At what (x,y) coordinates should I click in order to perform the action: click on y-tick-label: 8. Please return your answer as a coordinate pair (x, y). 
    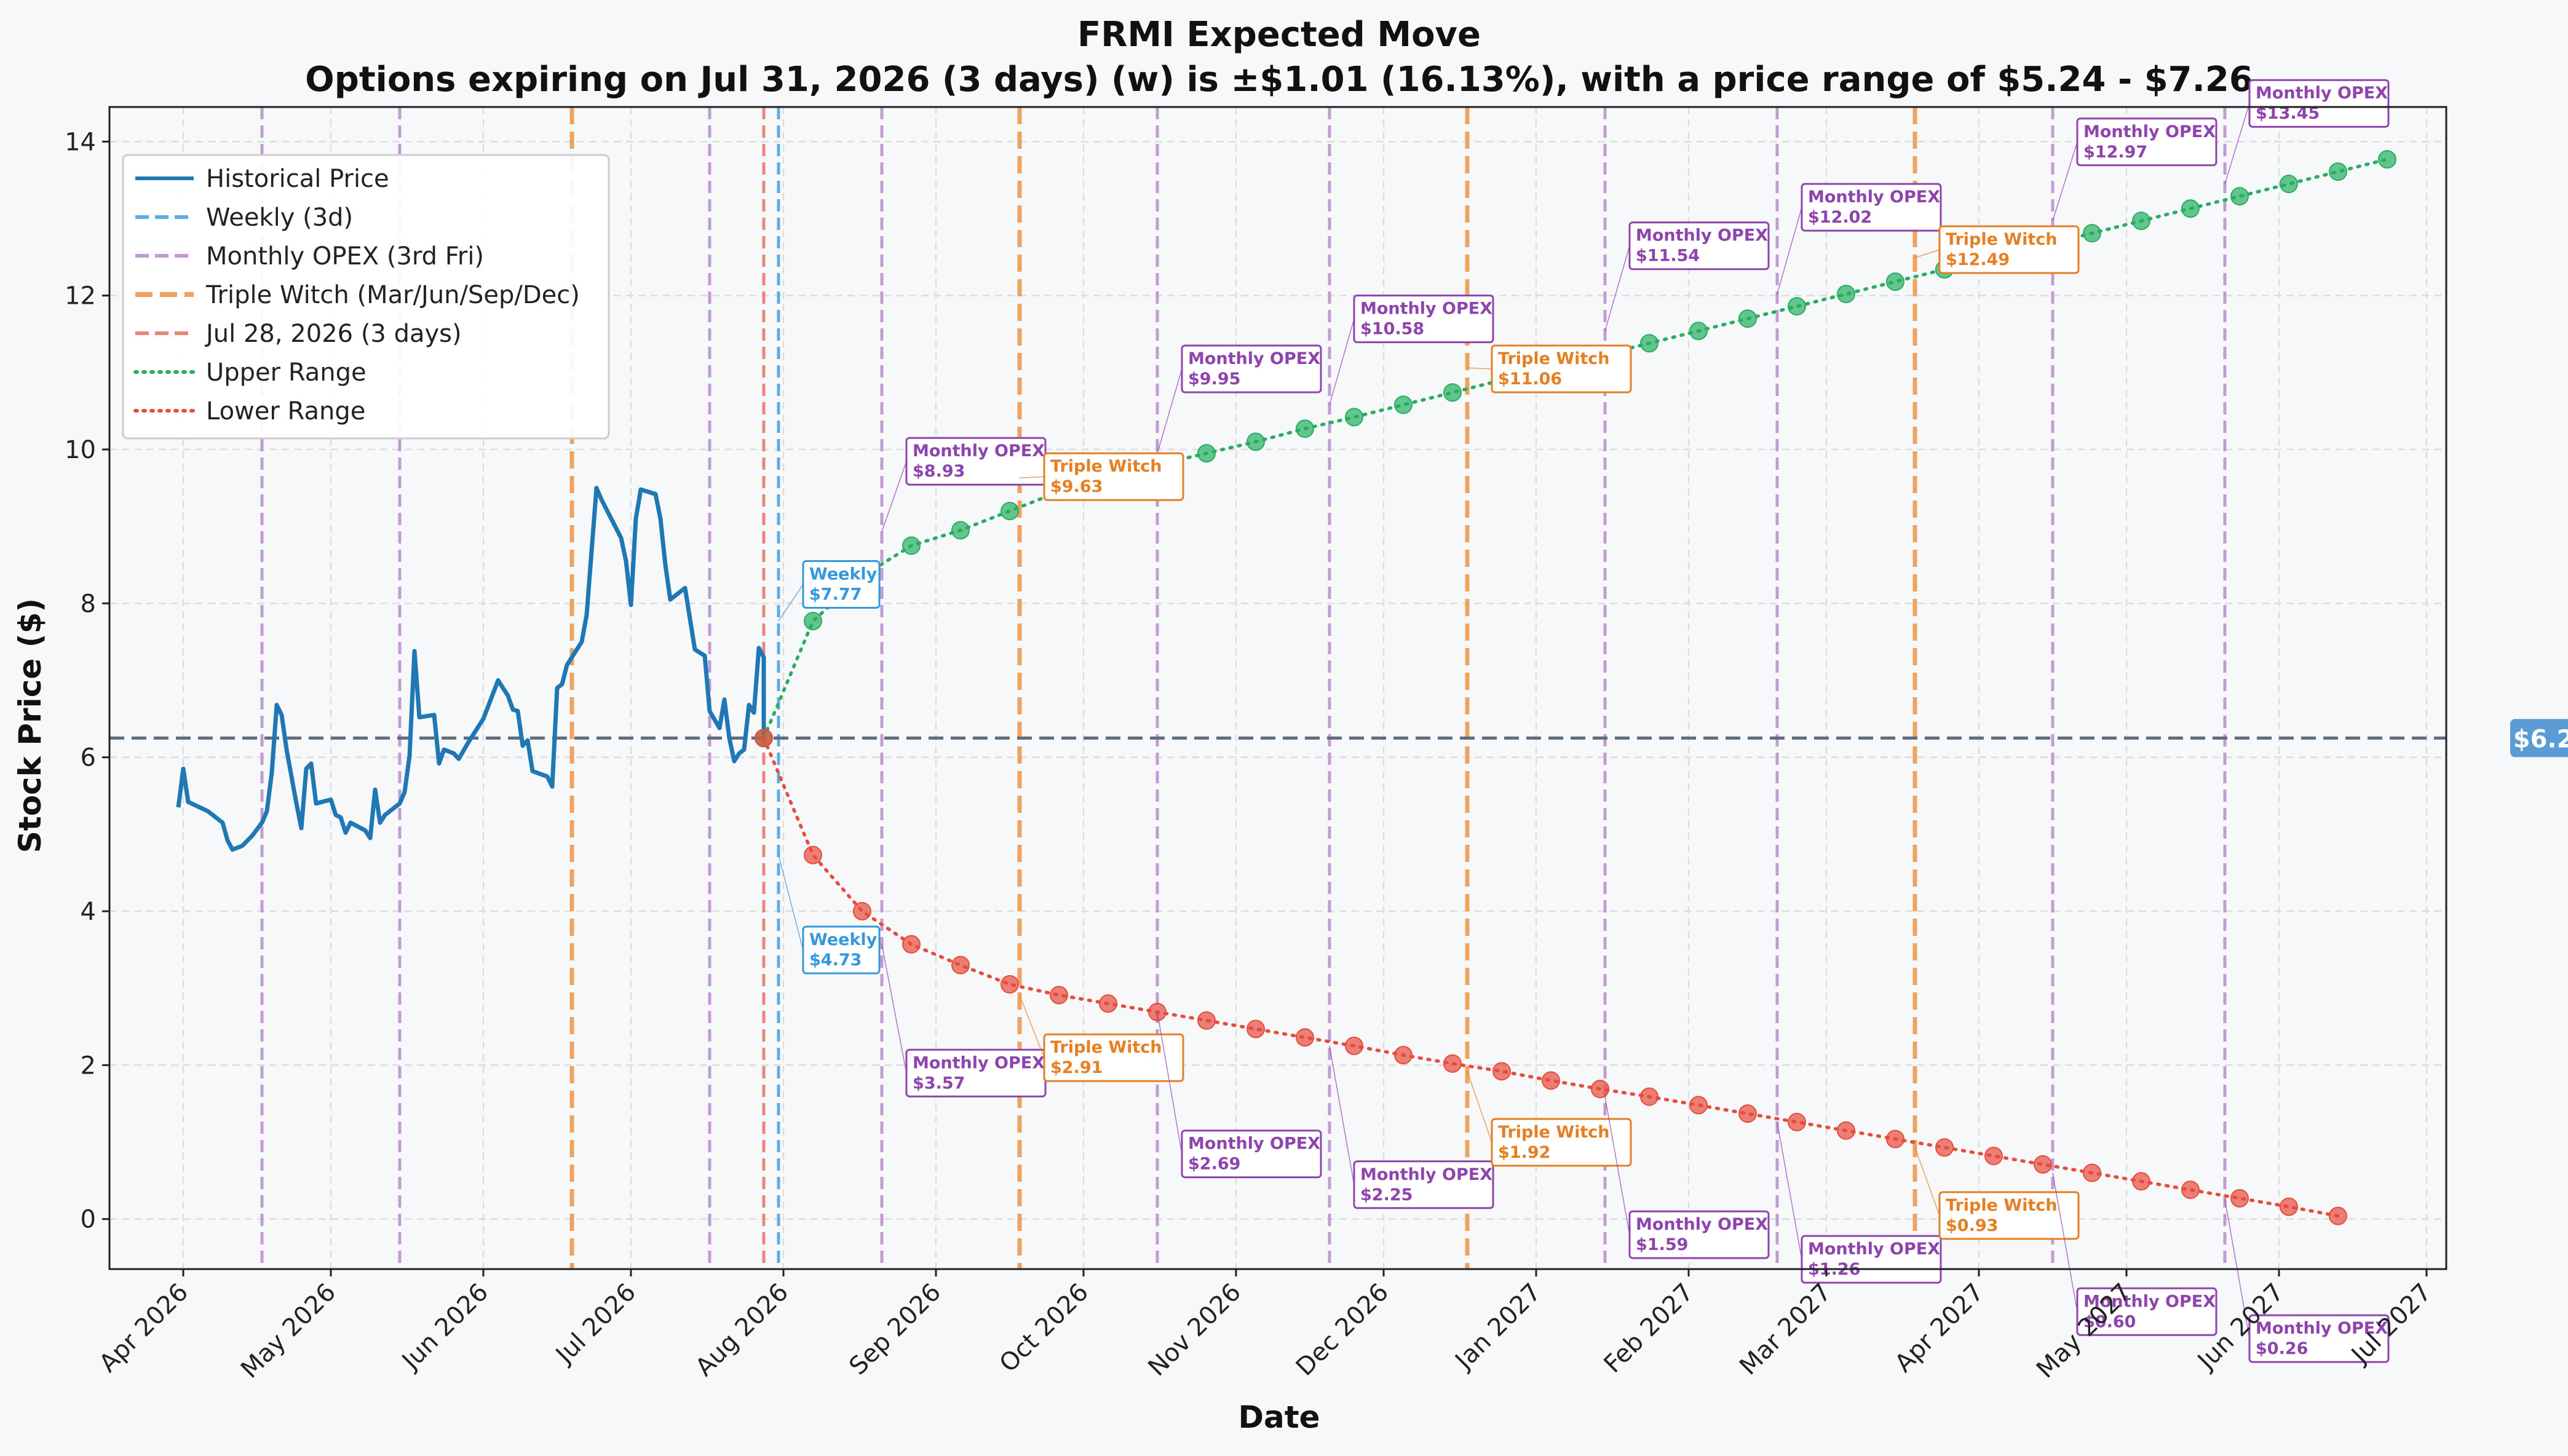
    Looking at the image, I should click on (88, 604).